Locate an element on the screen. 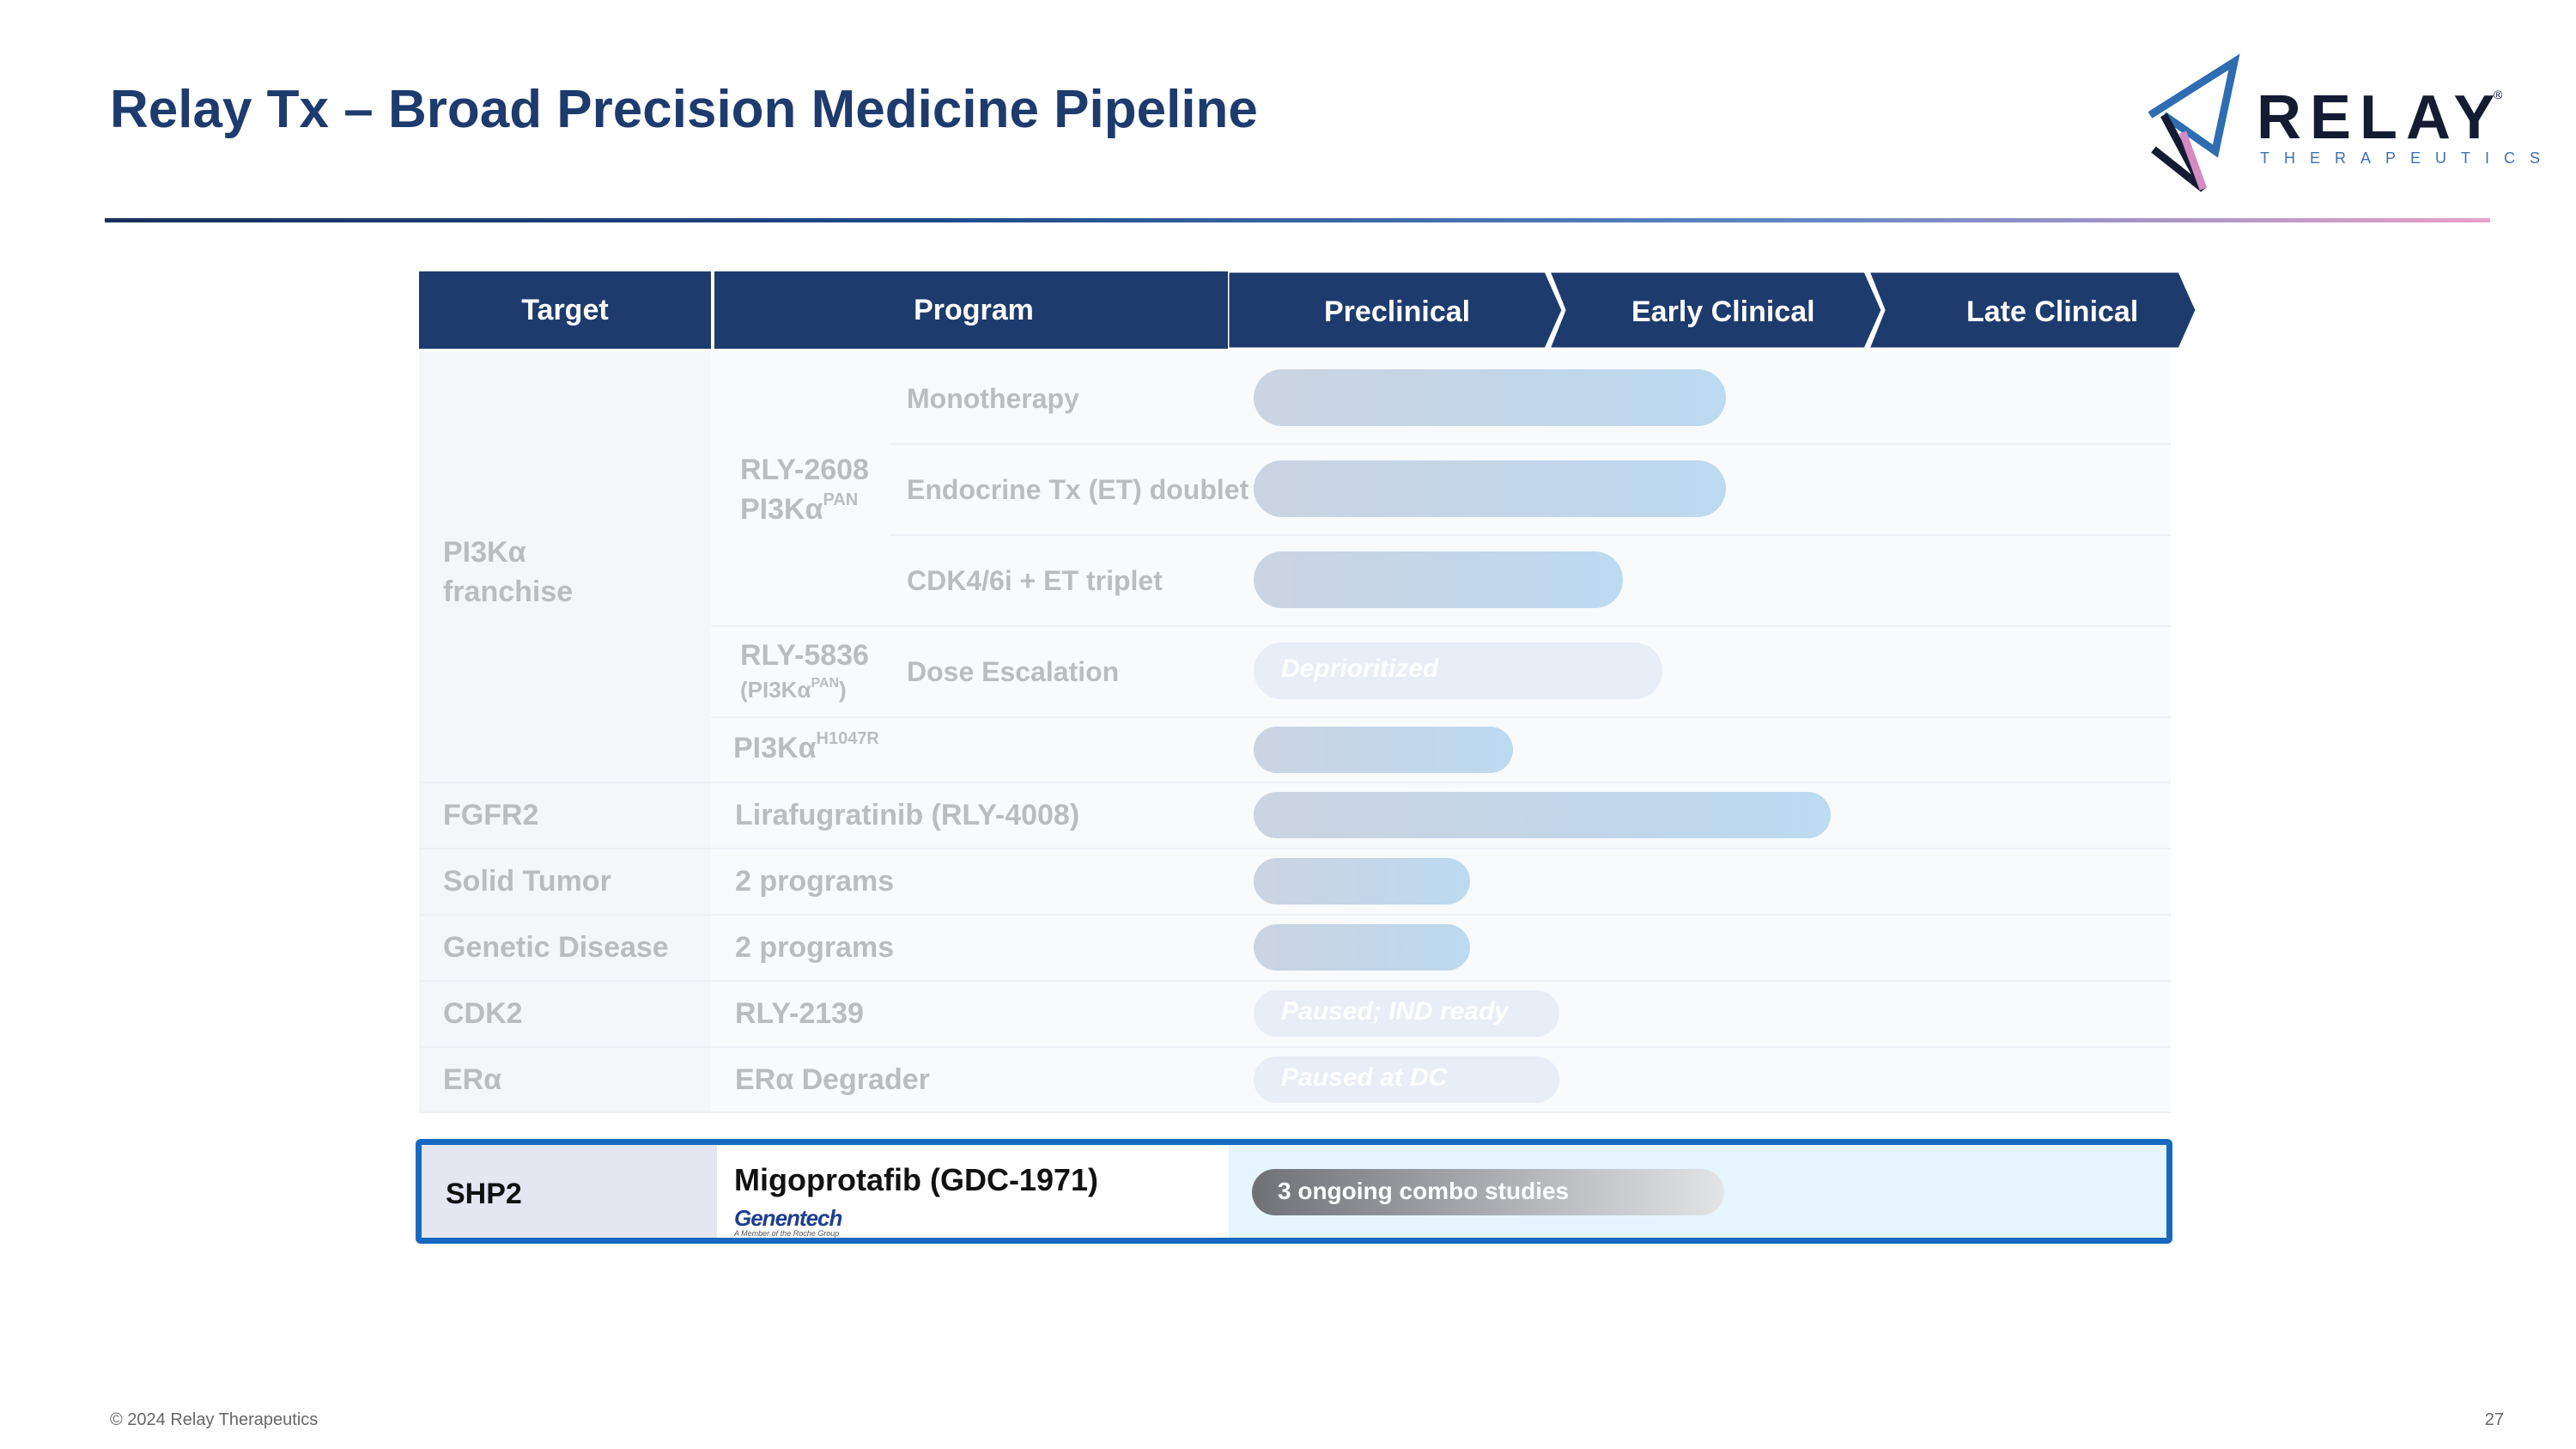  target-column-bg is located at coordinates (565, 732).